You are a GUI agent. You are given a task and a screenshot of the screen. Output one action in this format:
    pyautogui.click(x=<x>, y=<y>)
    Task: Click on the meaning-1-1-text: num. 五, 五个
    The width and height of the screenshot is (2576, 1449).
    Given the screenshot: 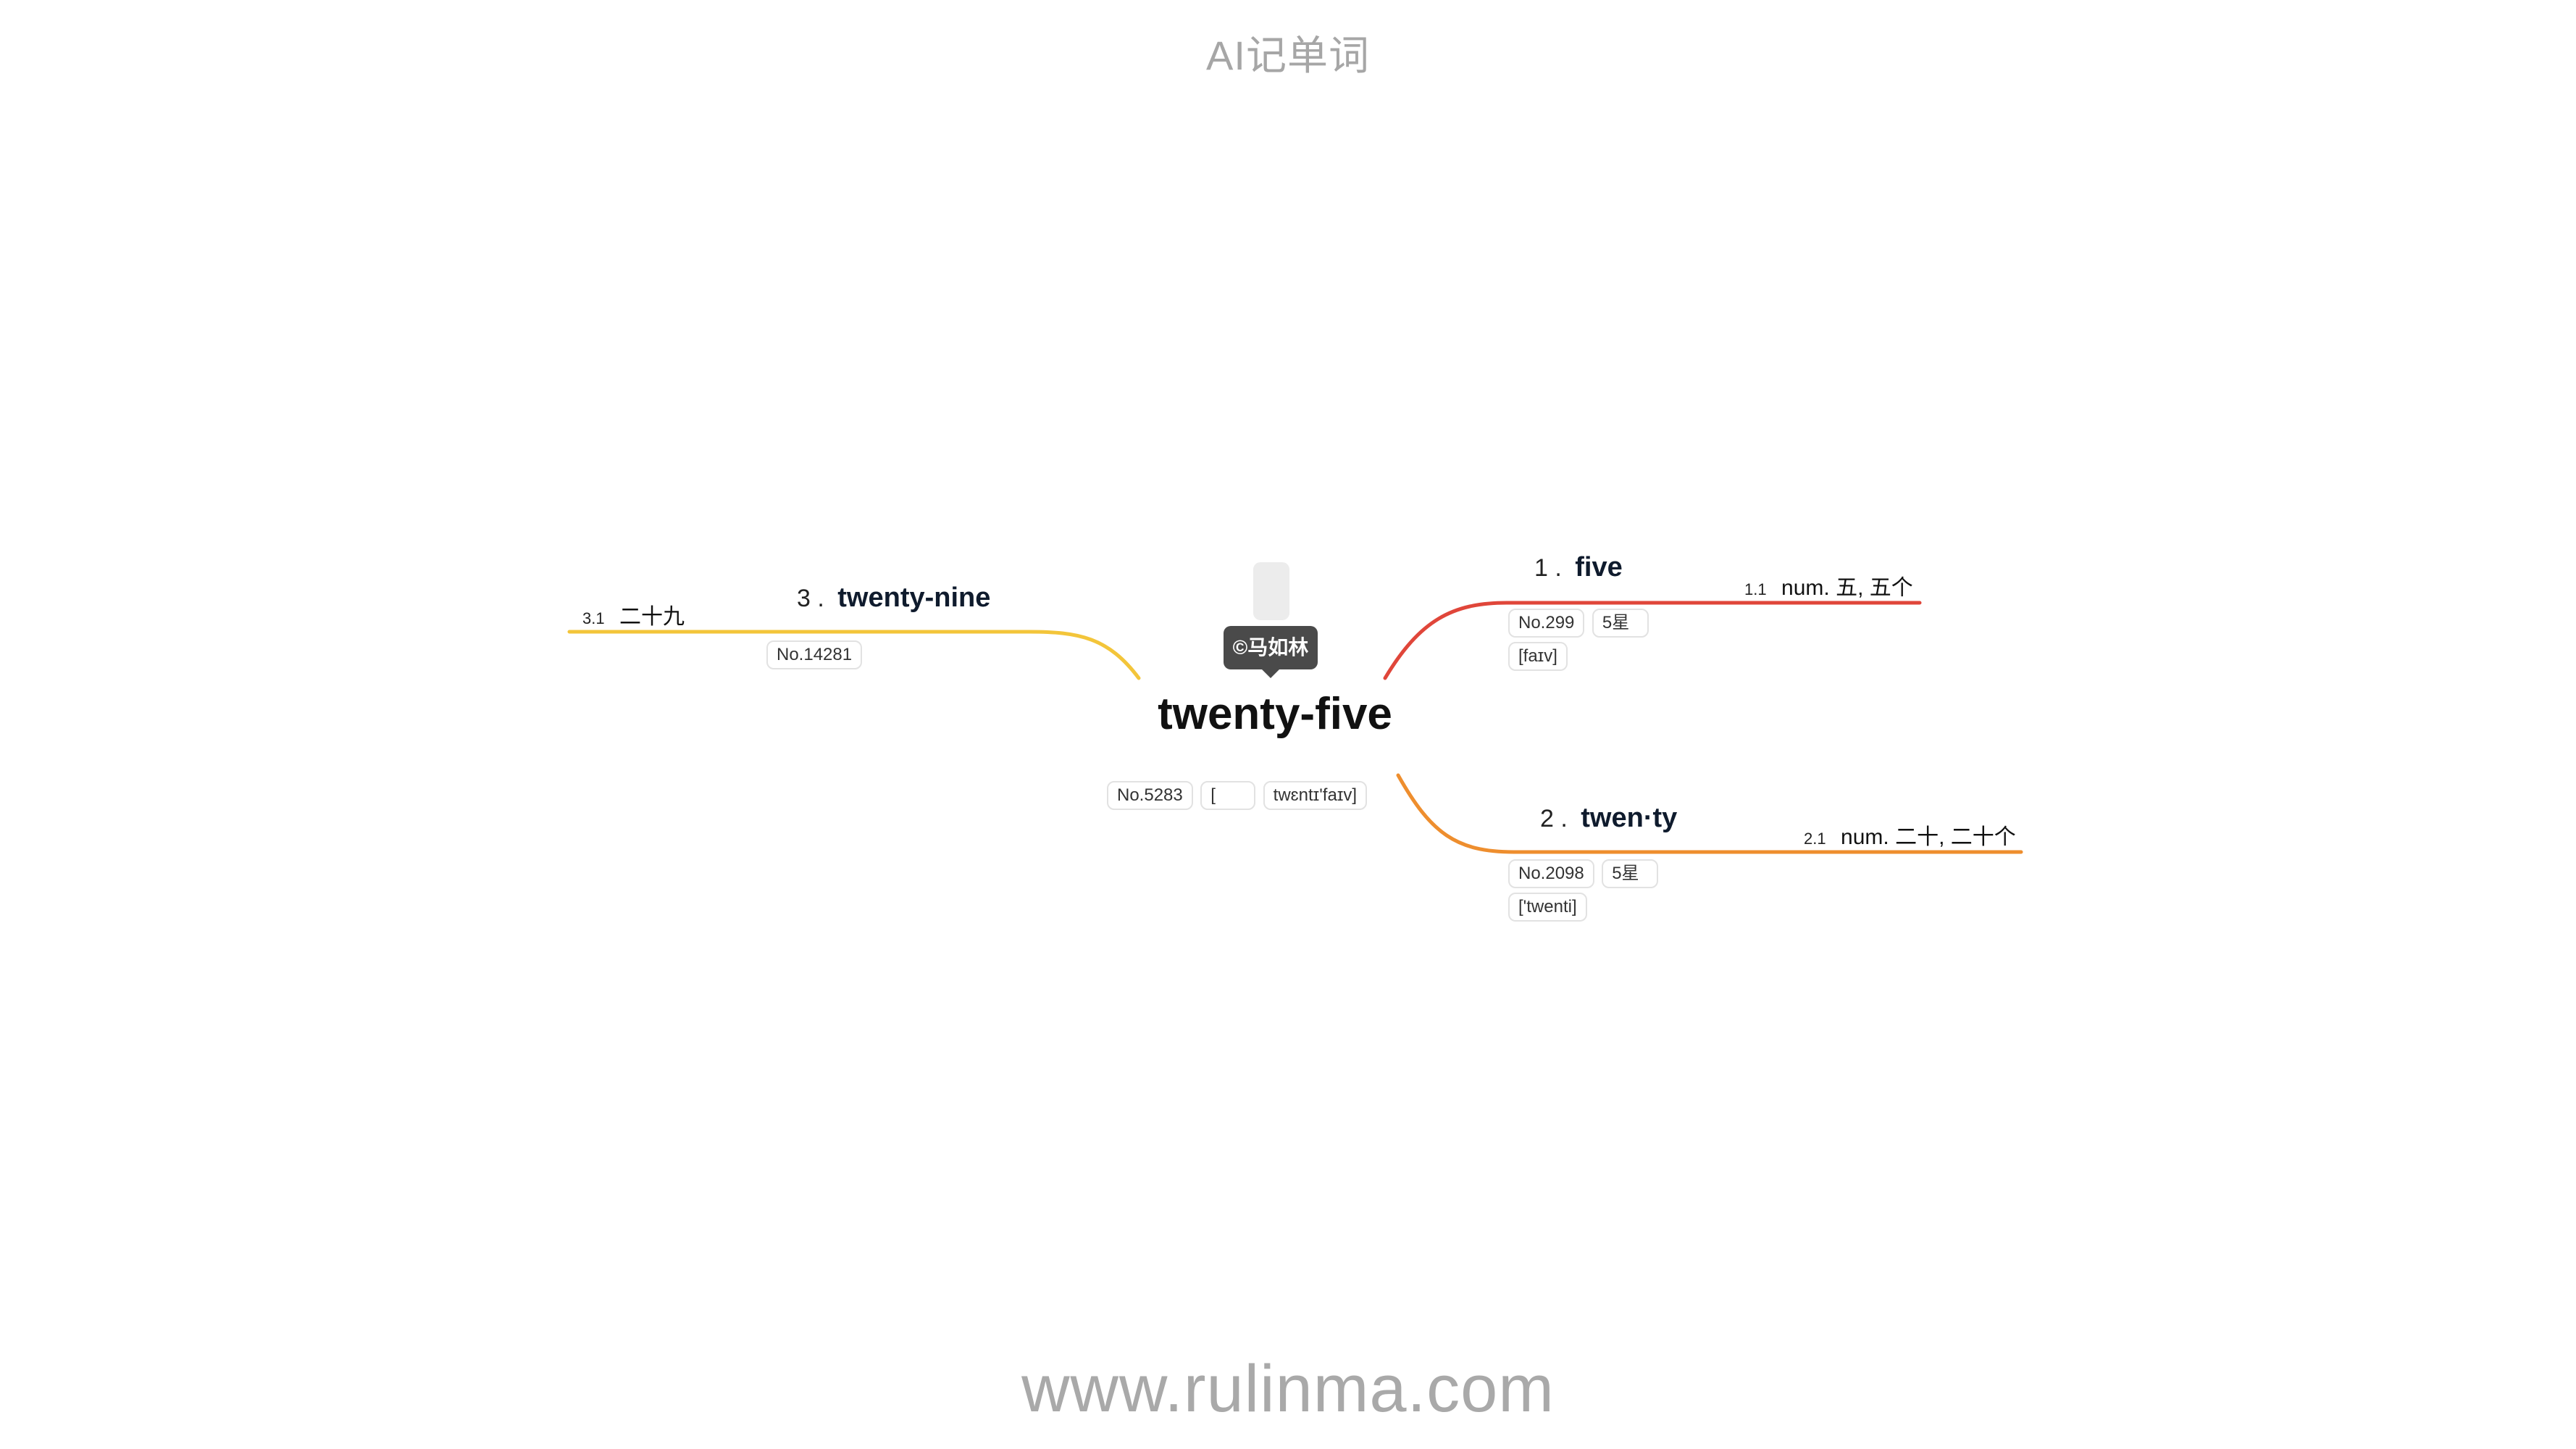 What is the action you would take?
    pyautogui.click(x=1847, y=588)
    